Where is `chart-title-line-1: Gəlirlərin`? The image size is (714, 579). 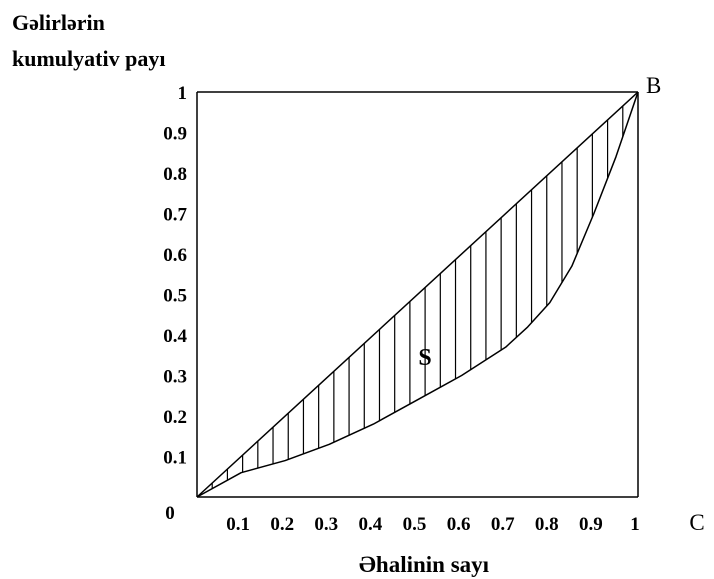
chart-title-line-1: Gəlirlərin is located at coordinates (58, 22).